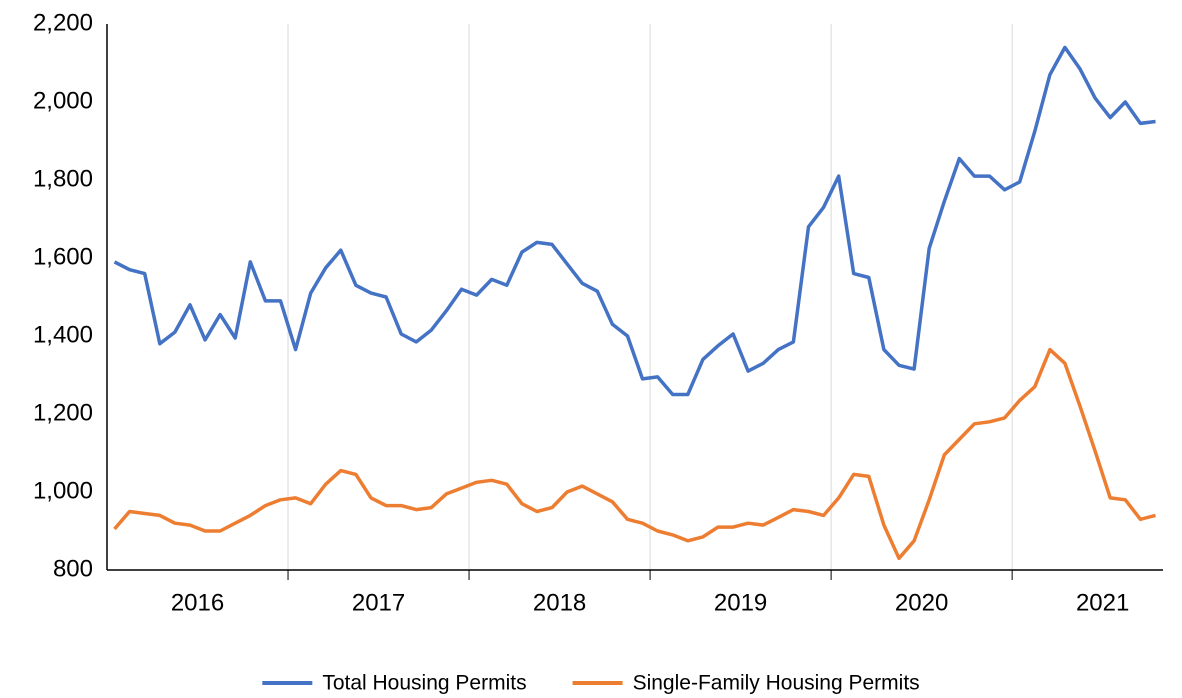 Image resolution: width=1182 pixels, height=698 pixels. What do you see at coordinates (63, 178) in the screenshot?
I see `y-tick-label: 1,800` at bounding box center [63, 178].